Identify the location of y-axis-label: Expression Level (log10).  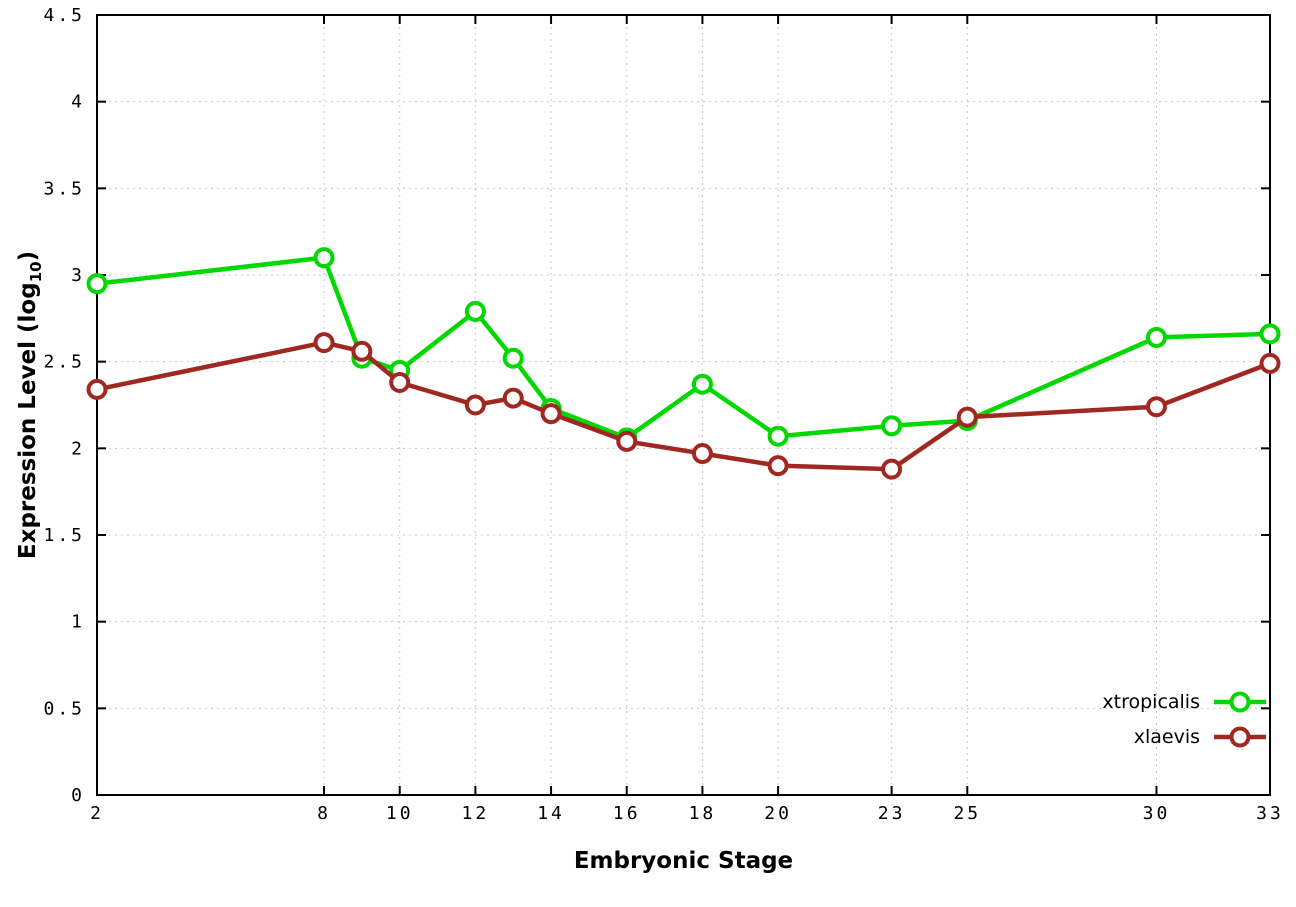
(30, 405).